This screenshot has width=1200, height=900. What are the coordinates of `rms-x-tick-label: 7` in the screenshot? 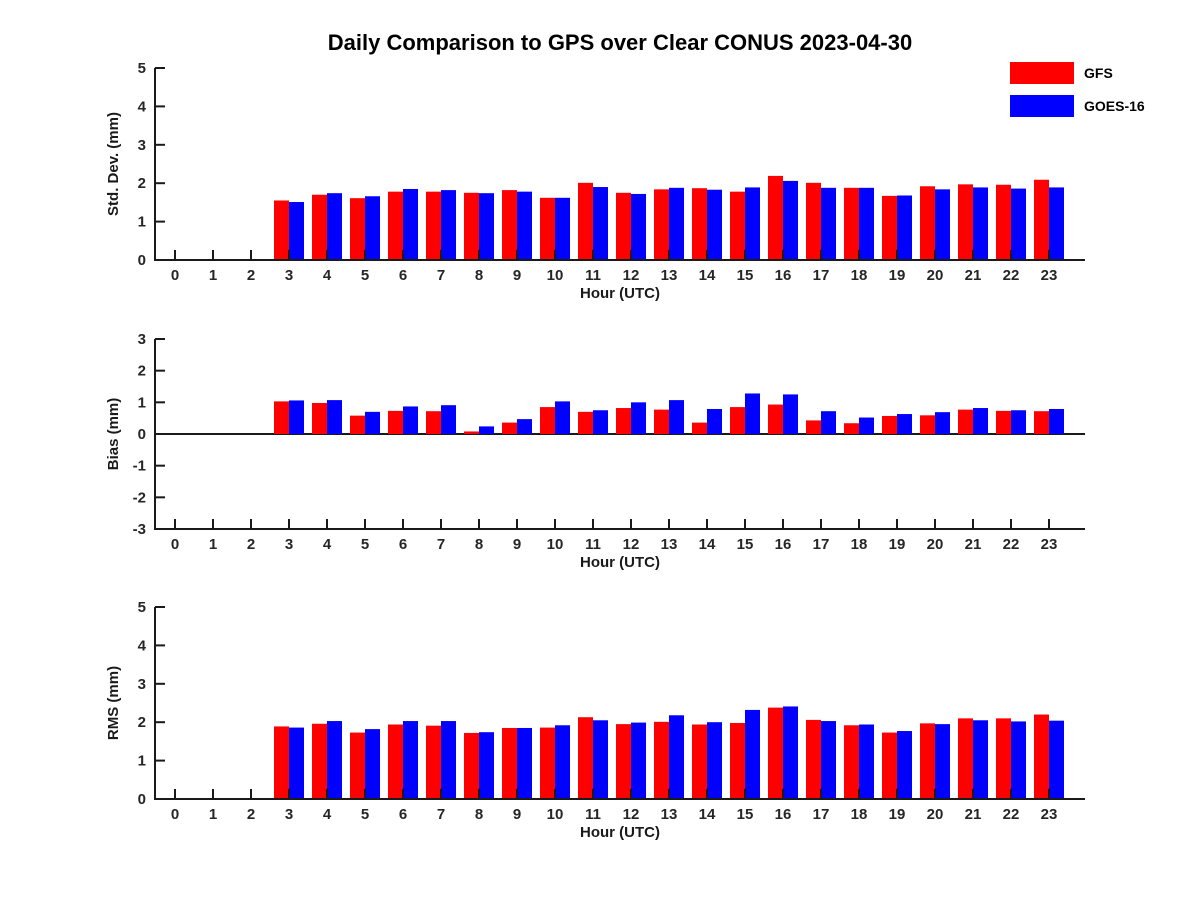 It's located at (441, 814).